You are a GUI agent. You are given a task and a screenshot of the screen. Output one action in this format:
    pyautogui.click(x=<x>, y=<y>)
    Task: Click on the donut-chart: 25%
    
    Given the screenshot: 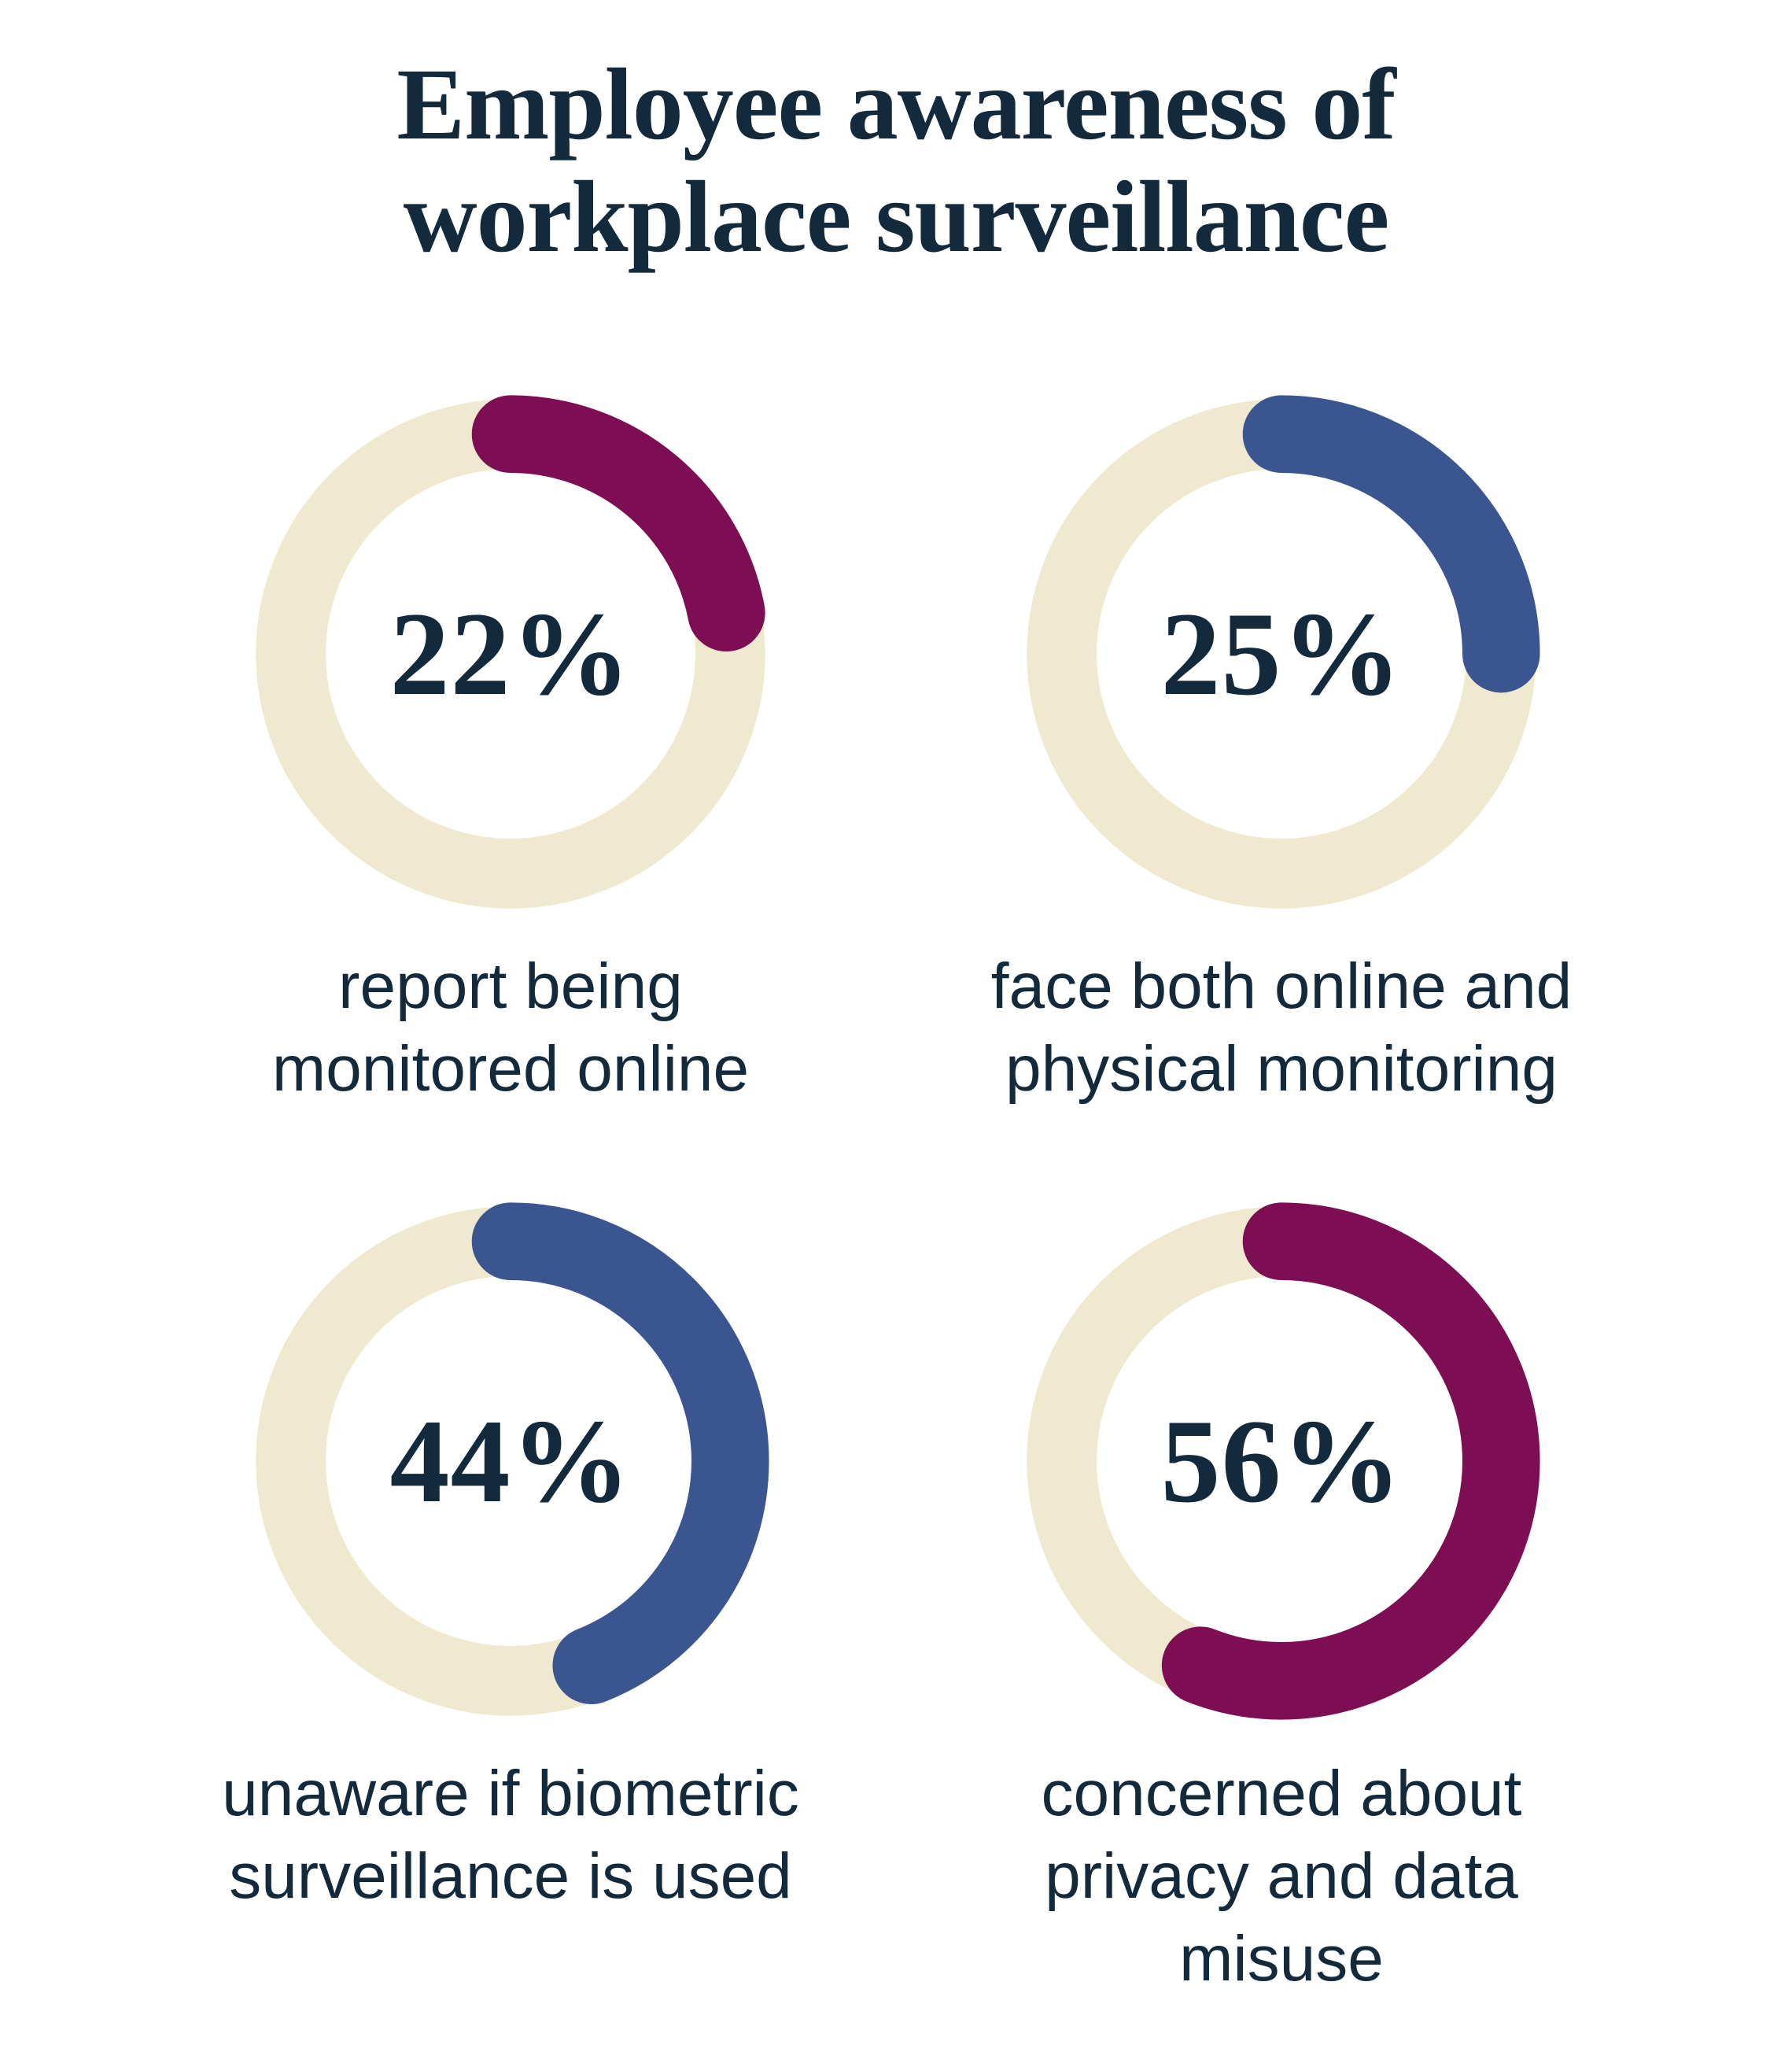 What is the action you would take?
    pyautogui.click(x=1282, y=653)
    